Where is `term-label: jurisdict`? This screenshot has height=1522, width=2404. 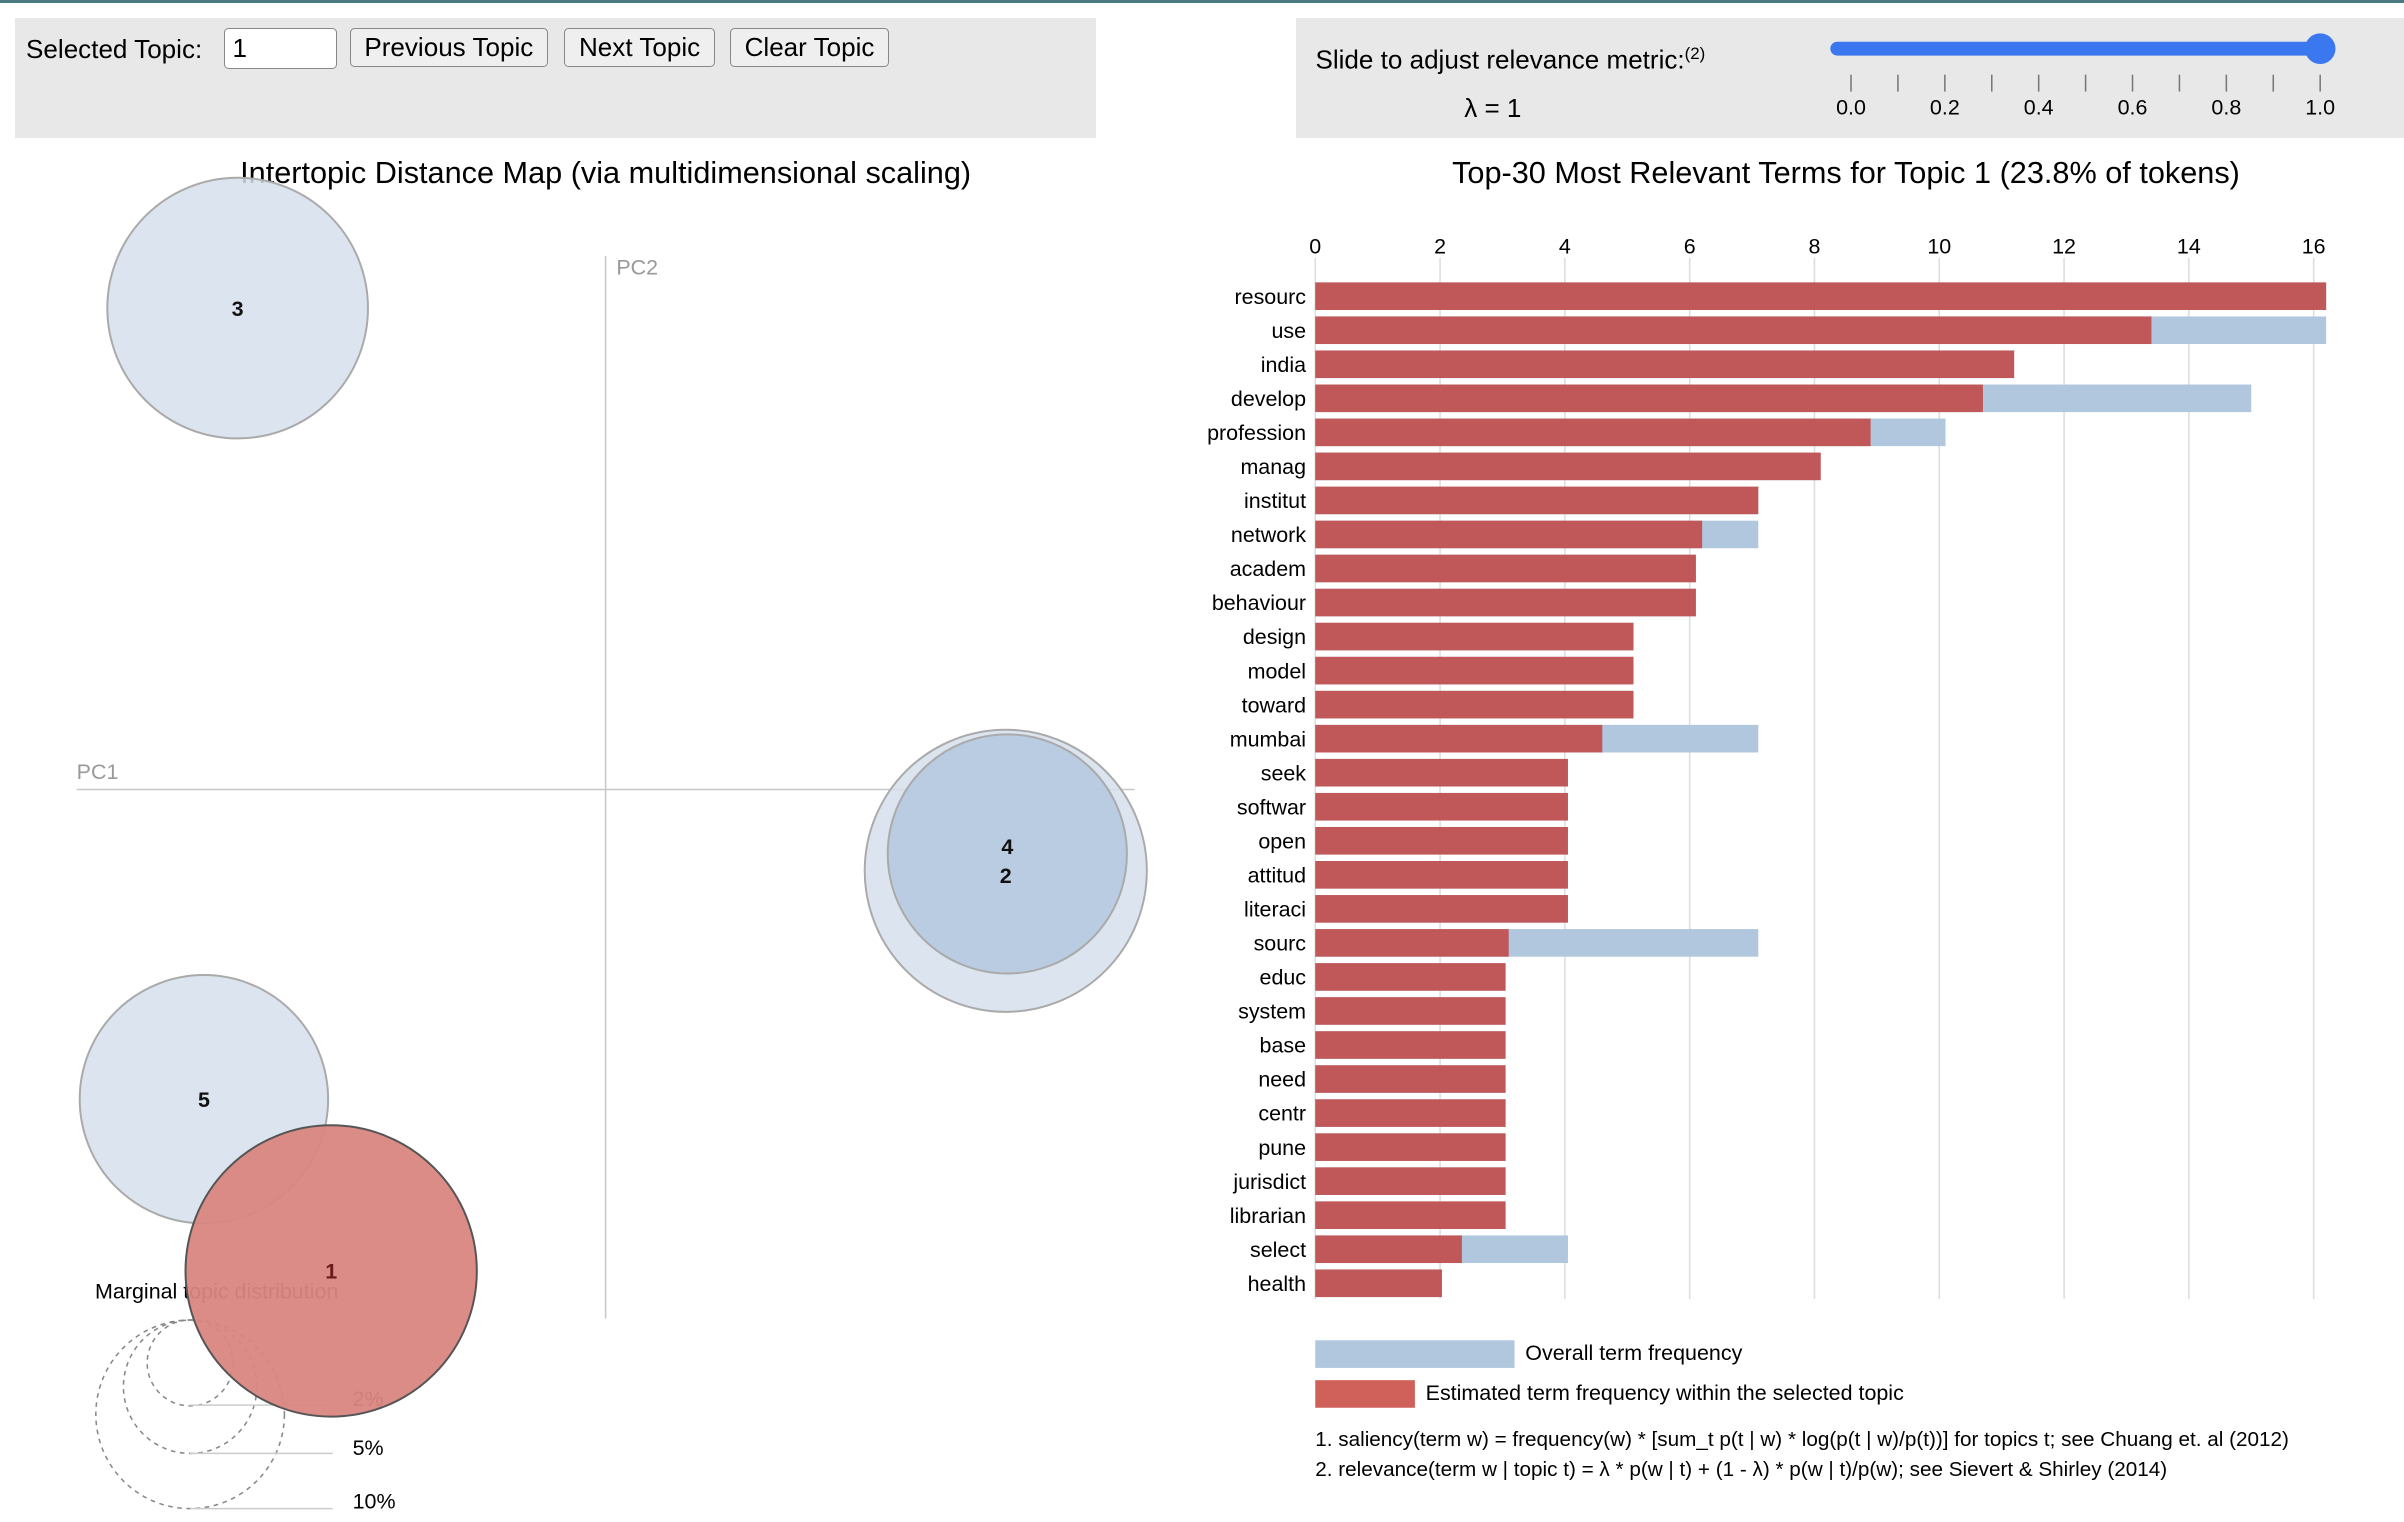
term-label: jurisdict is located at coordinates (1270, 1181).